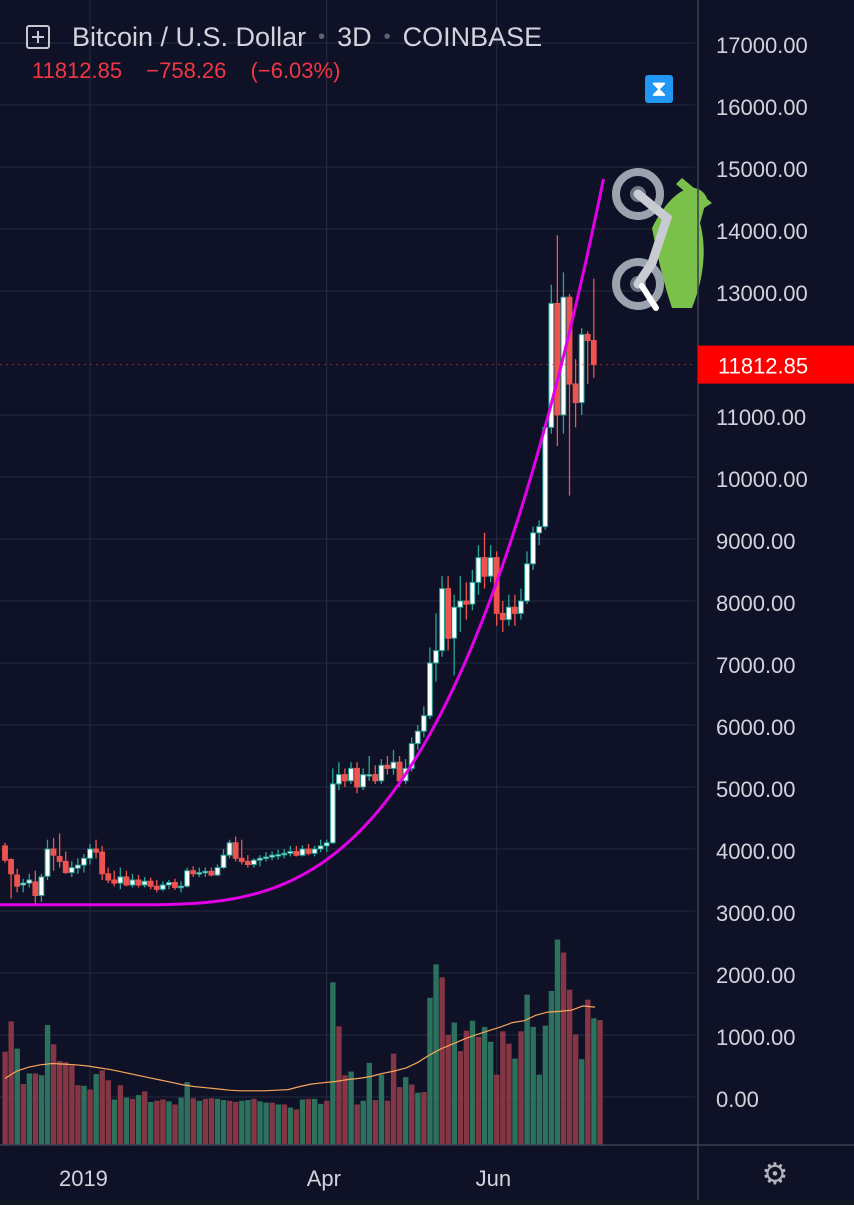  What do you see at coordinates (38, 37) in the screenshot?
I see `add-symbol-icon` at bounding box center [38, 37].